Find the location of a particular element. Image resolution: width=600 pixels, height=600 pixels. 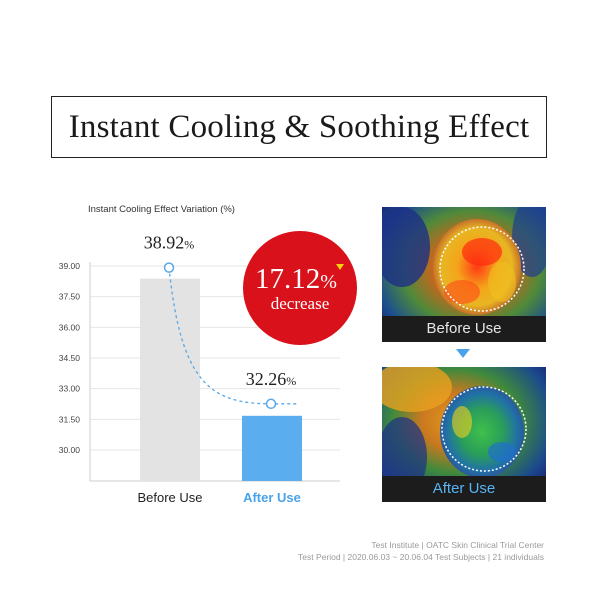

bar-after-use is located at coordinates (272, 448).